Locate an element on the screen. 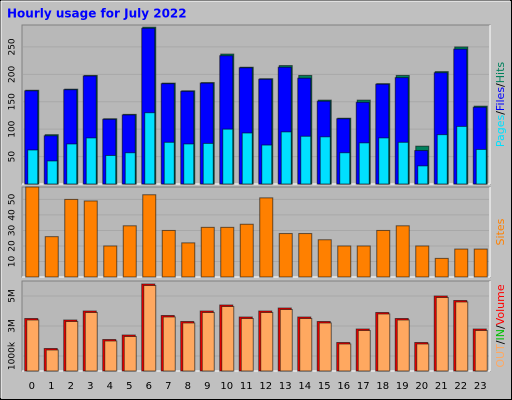 This screenshot has height=400, width=512. x-tick-label: 18 is located at coordinates (382, 386).